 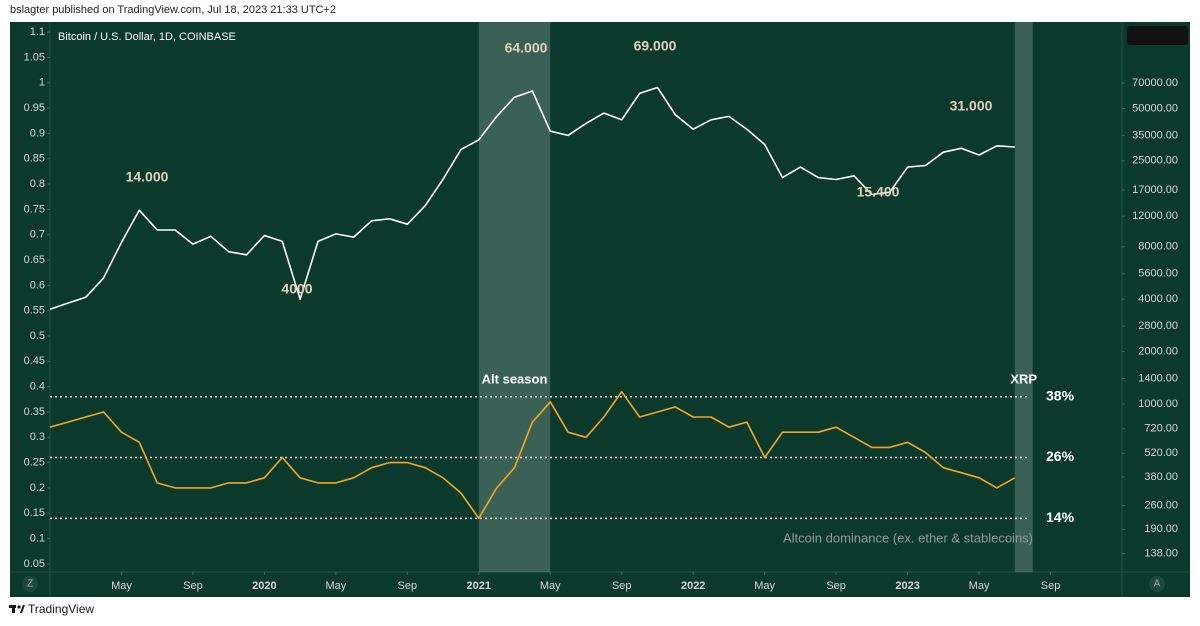 I want to click on y-tick-label: 0.05, so click(x=34, y=564).